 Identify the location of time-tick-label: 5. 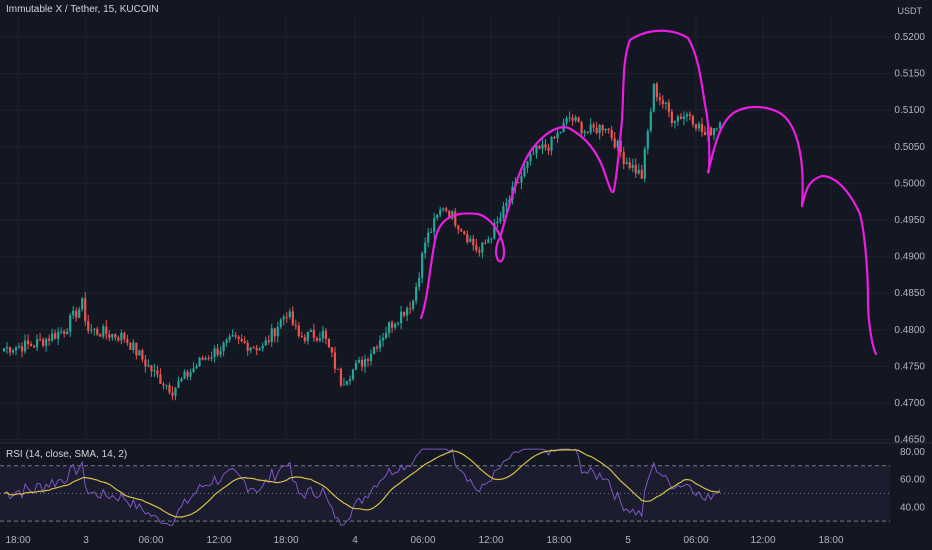
(628, 540).